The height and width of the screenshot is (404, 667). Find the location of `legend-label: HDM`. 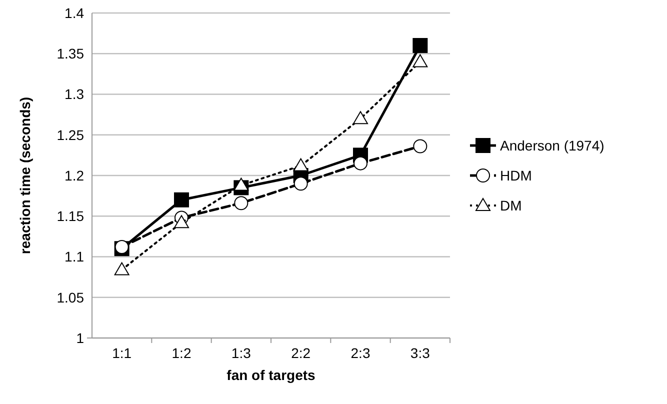

legend-label: HDM is located at coordinates (516, 175).